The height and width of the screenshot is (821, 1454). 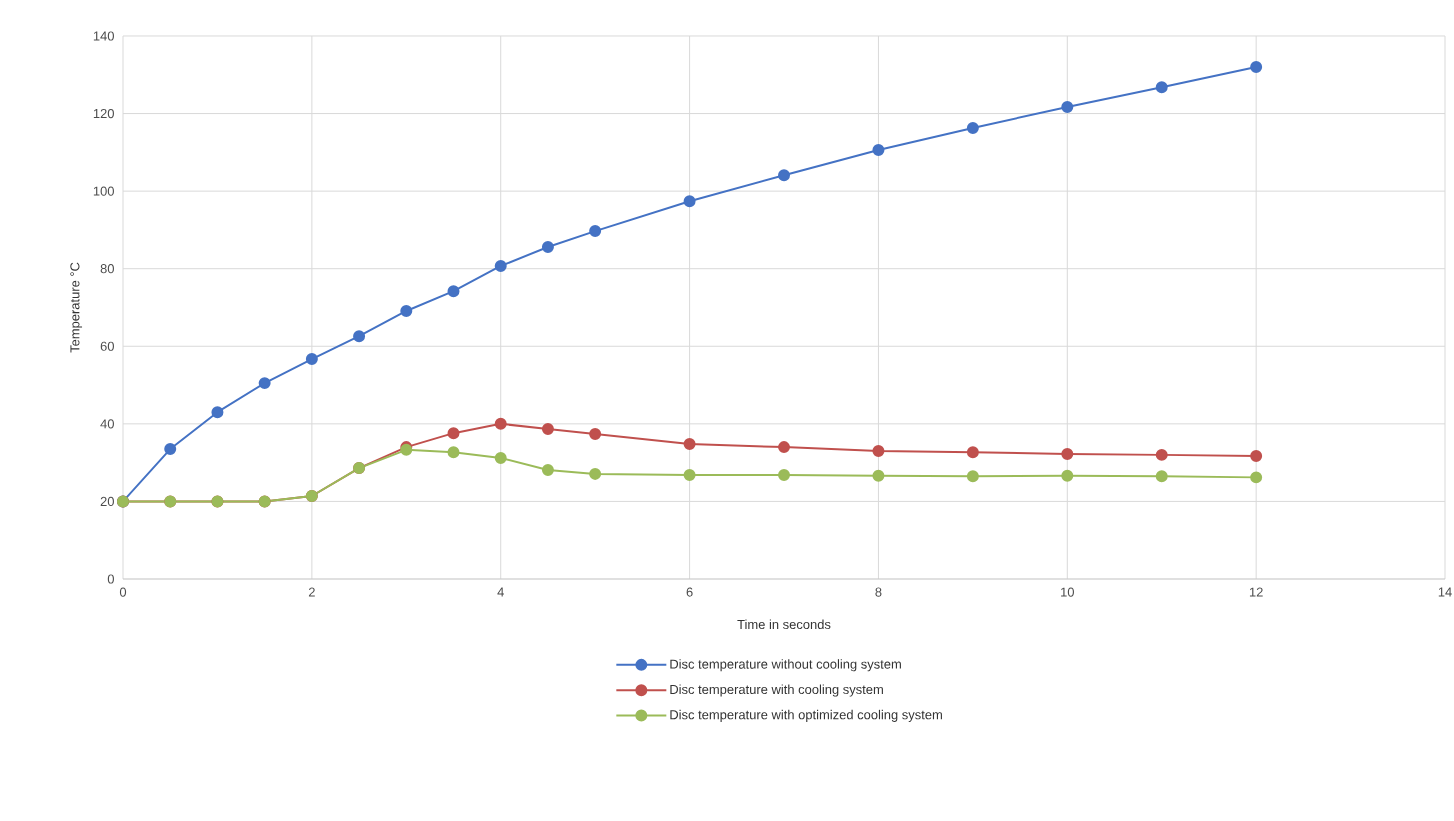 I want to click on x-tick-label: 0, so click(x=123, y=592).